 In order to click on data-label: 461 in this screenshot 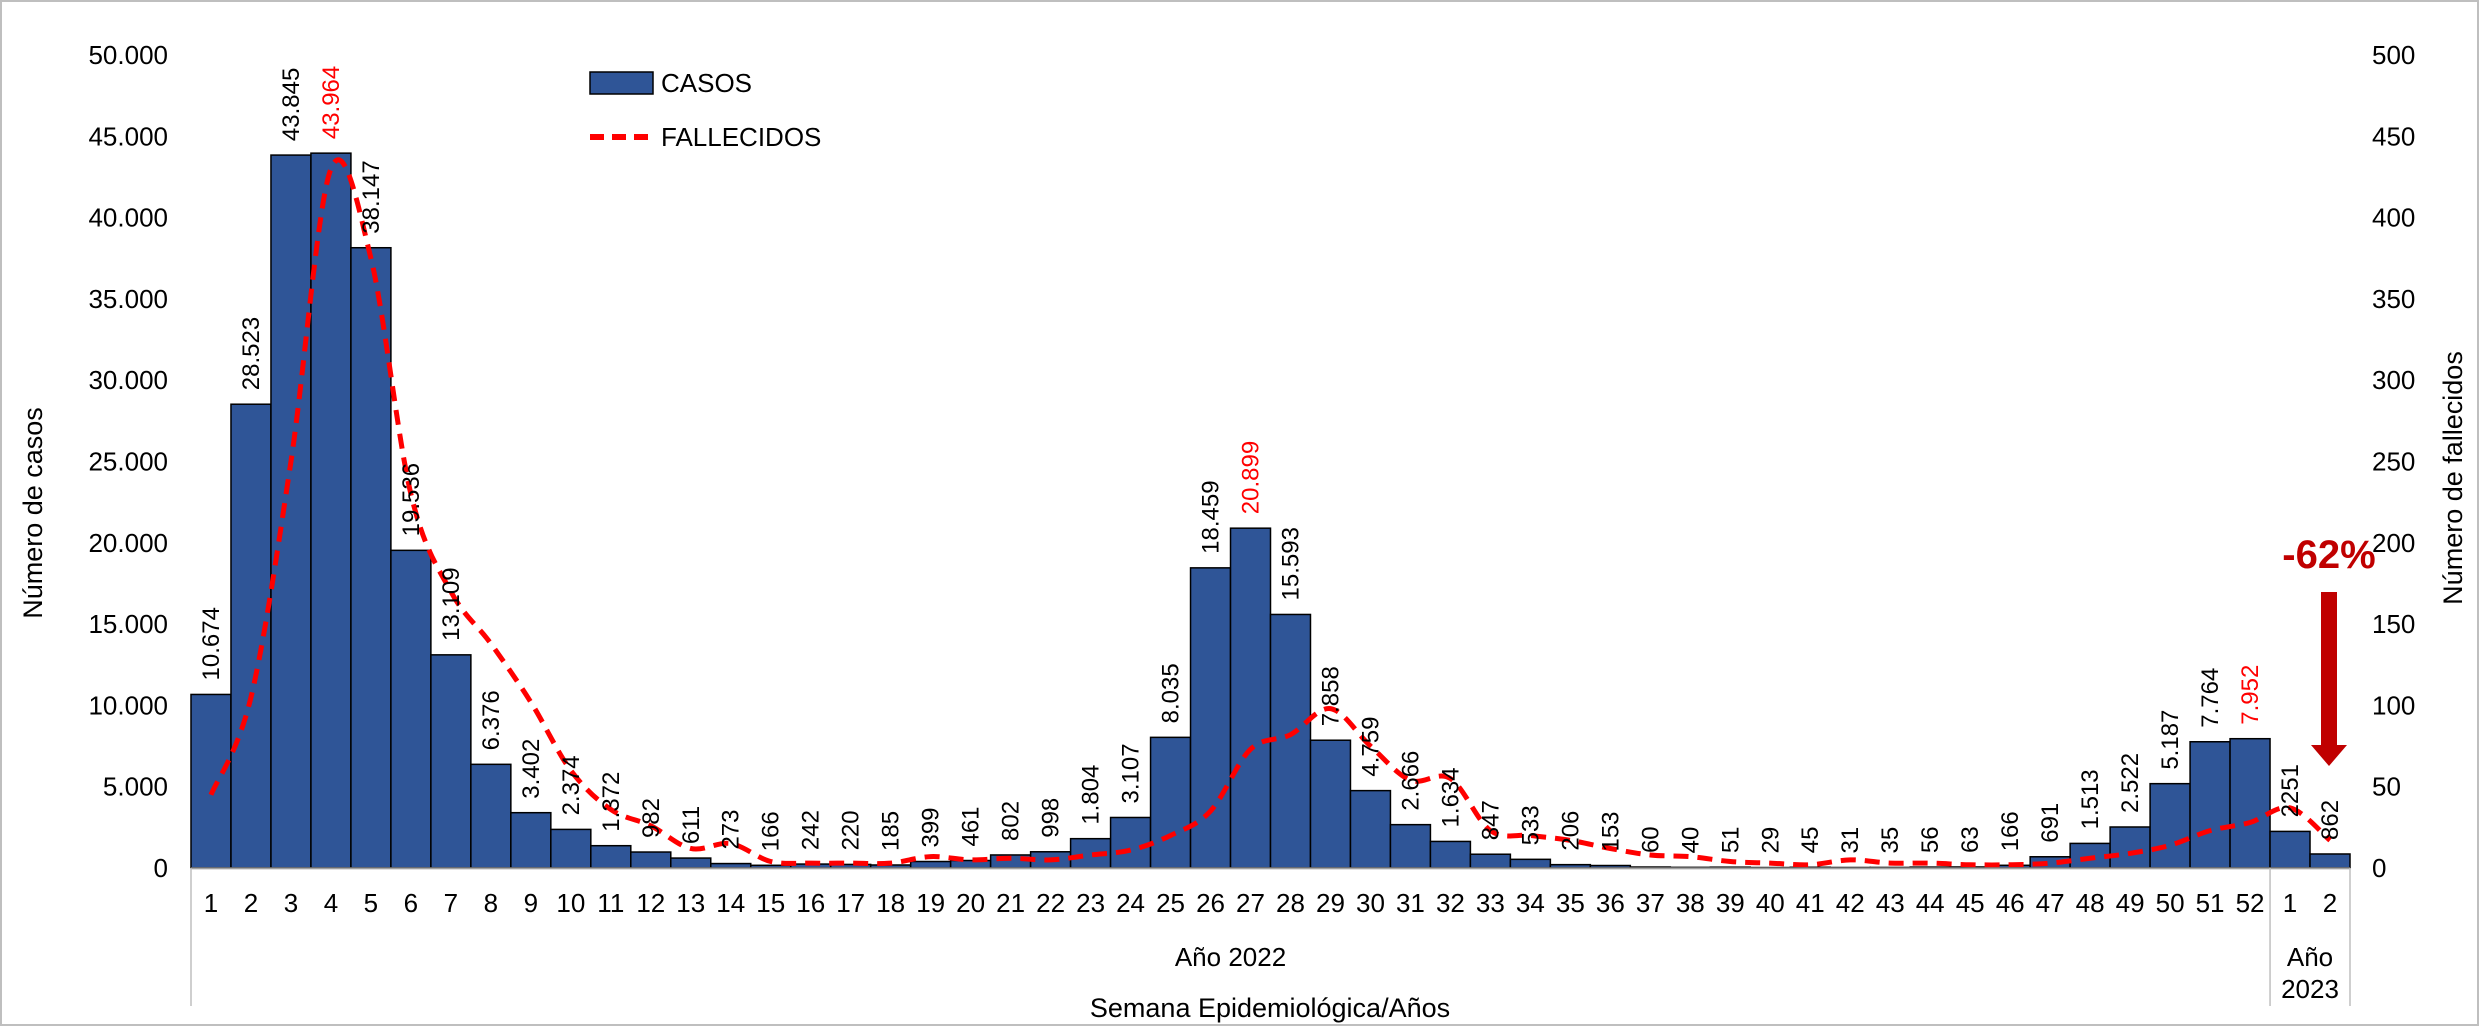, I will do `click(971, 826)`.